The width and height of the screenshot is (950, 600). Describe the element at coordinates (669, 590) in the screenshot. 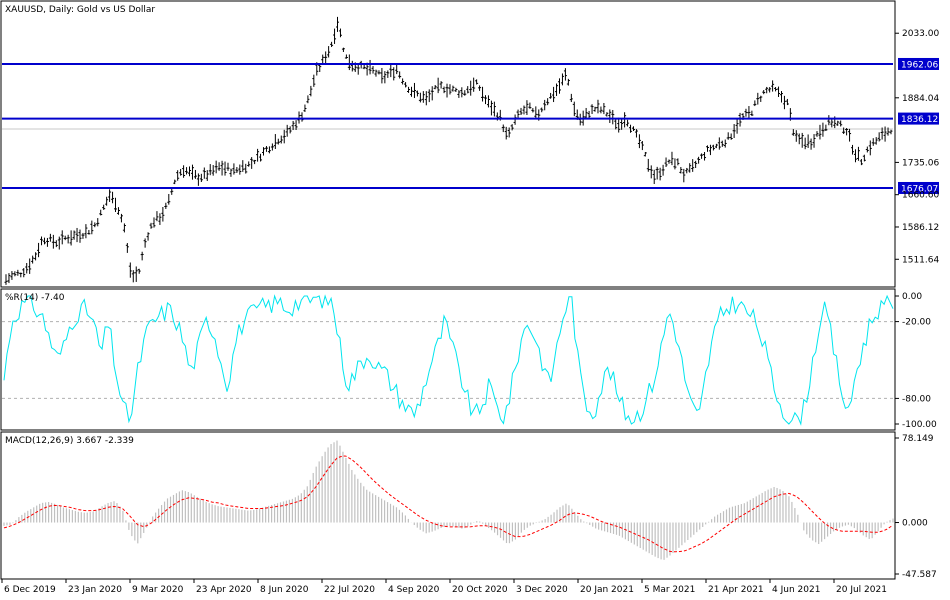

I see `date-tick-label: 5 Mar 2021` at that location.